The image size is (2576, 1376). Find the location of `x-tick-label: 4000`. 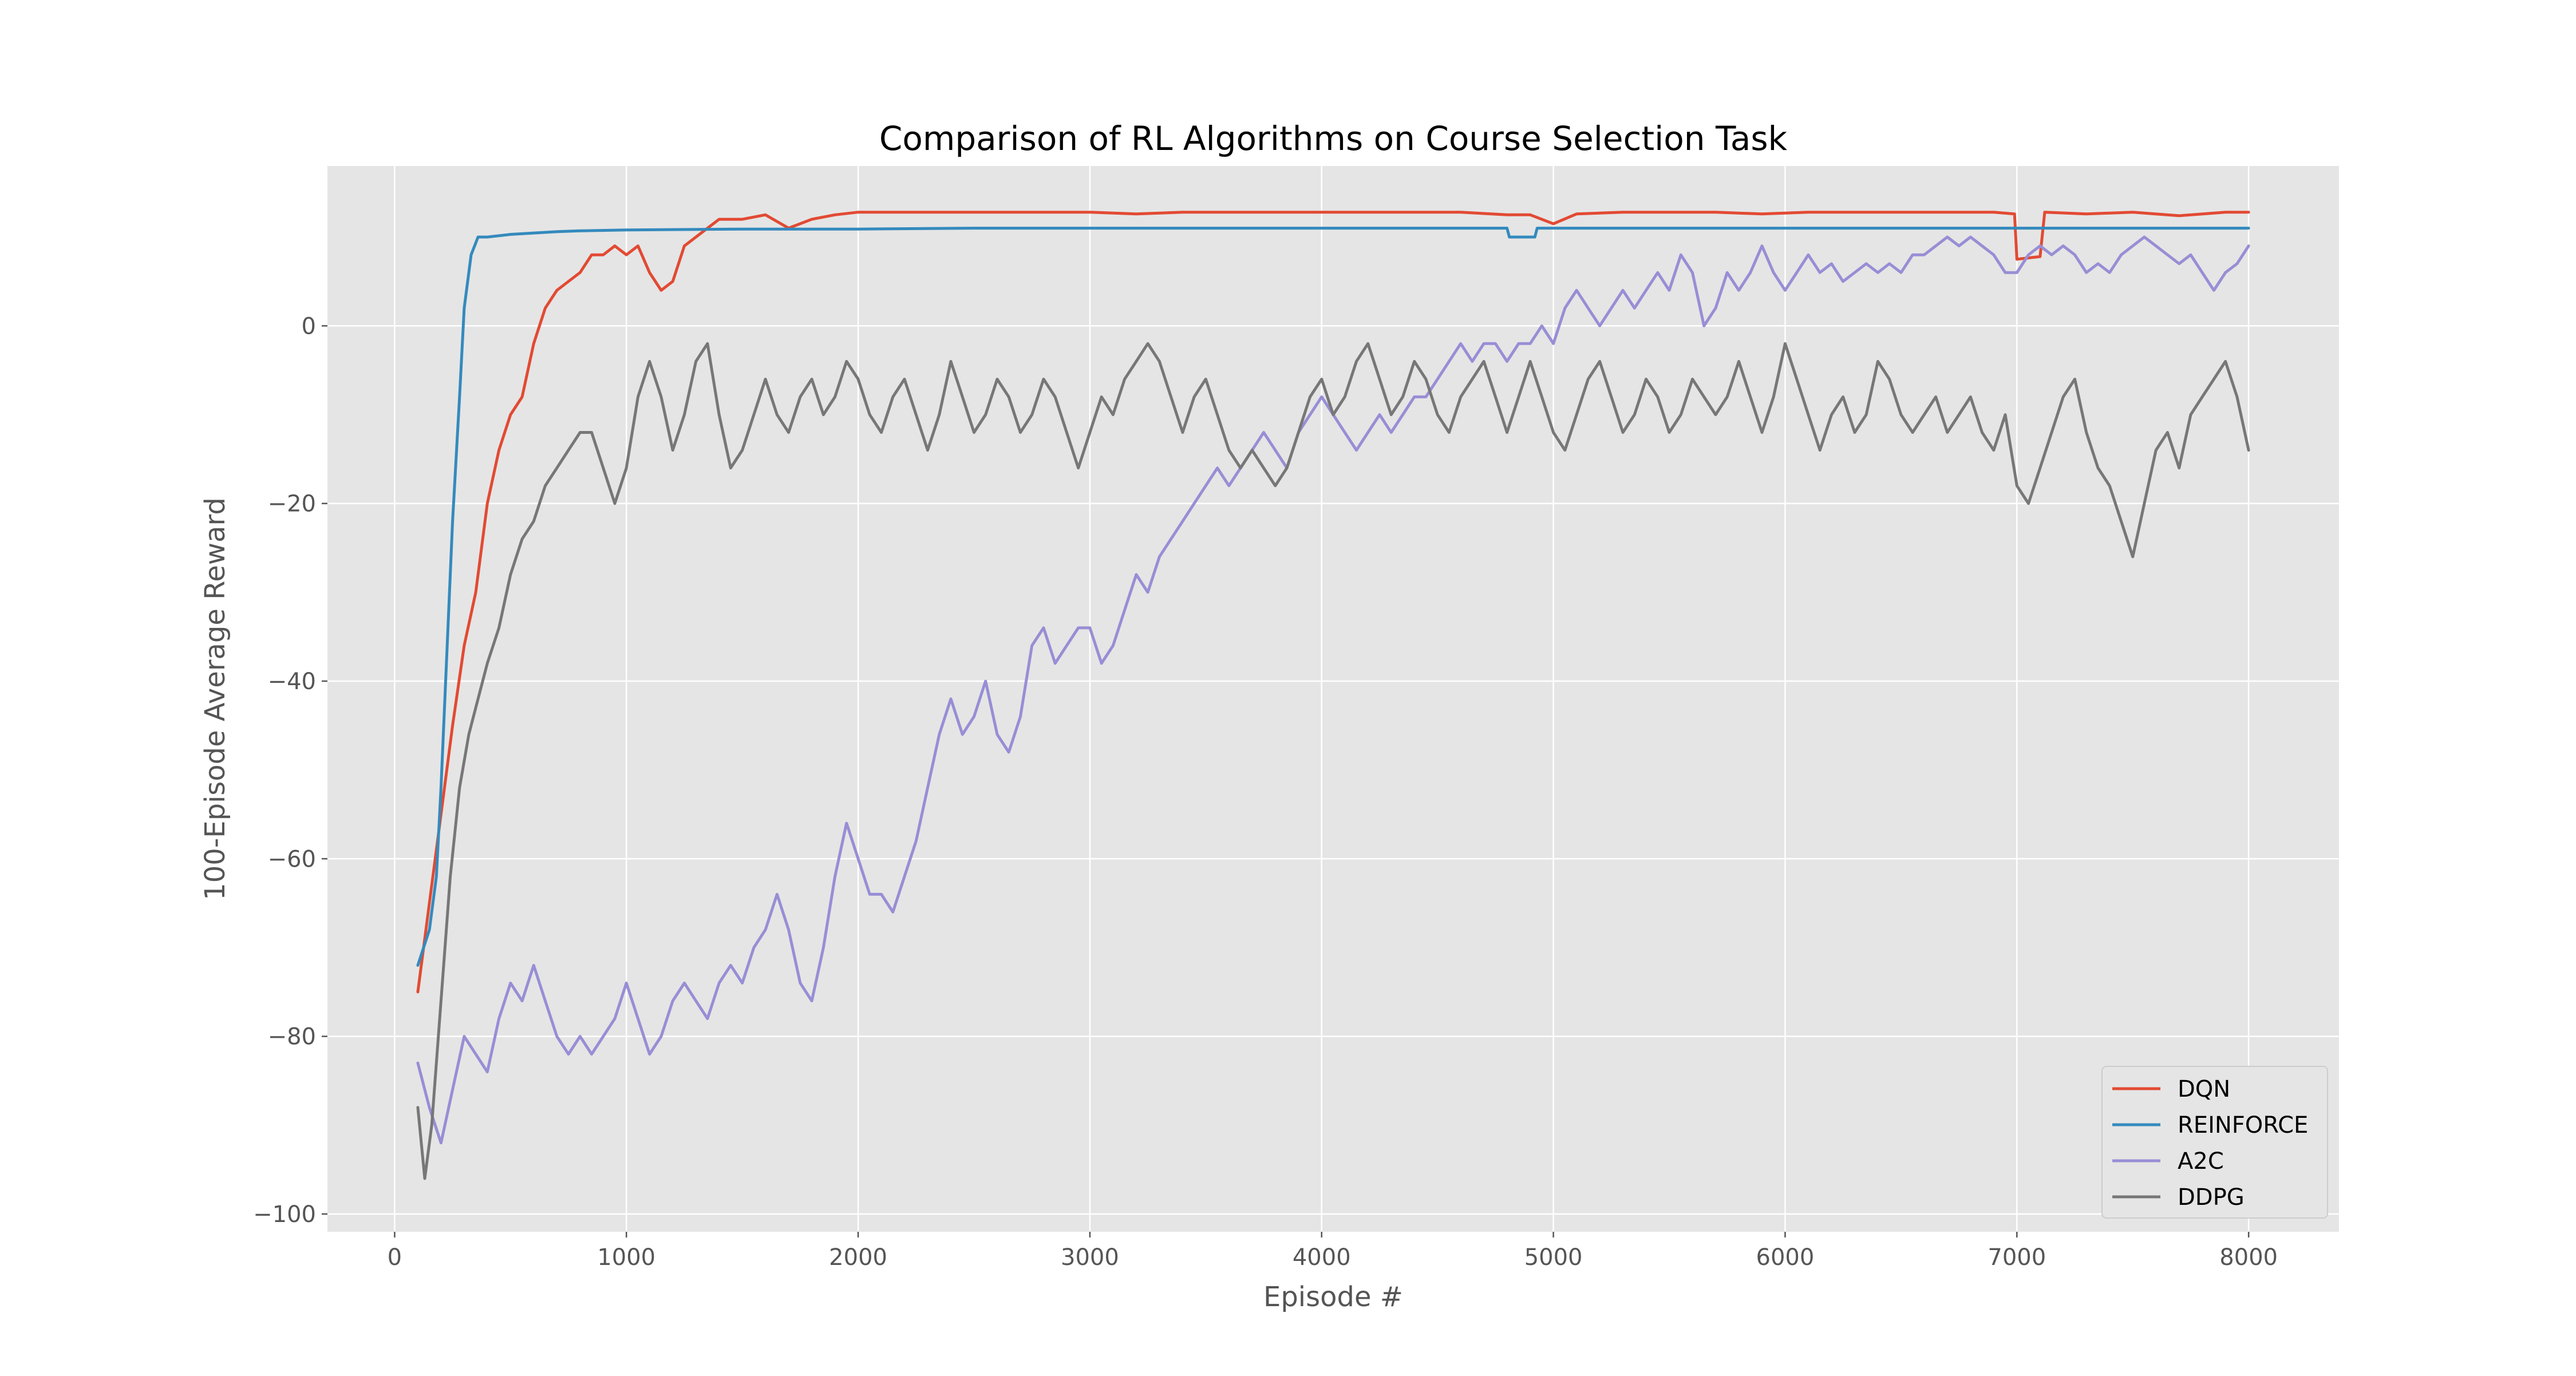

x-tick-label: 4000 is located at coordinates (1322, 1258).